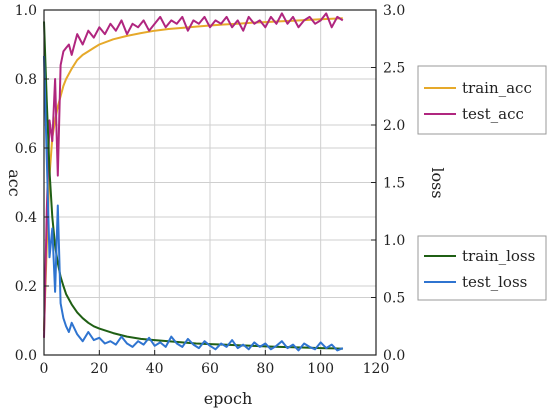 This screenshot has height=412, width=550. Describe the element at coordinates (44, 369) in the screenshot. I see `x-tick-label: 0` at that location.